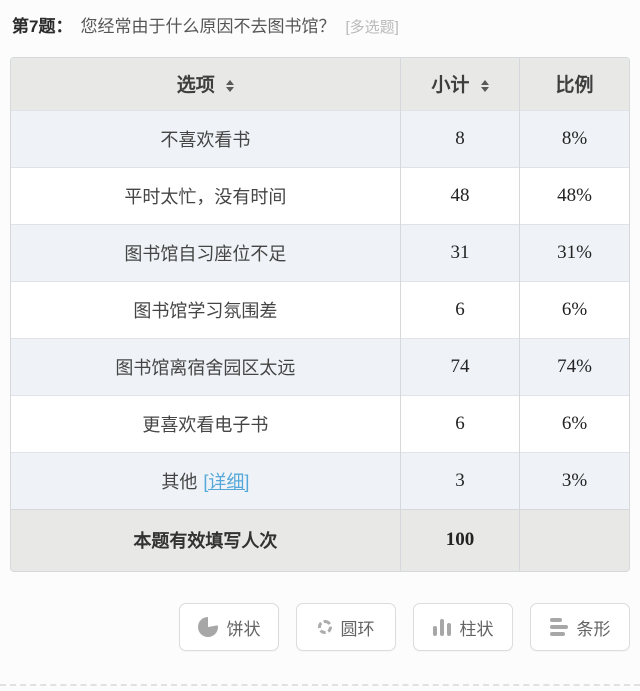 This screenshot has width=640, height=691. Describe the element at coordinates (179, 481) in the screenshot. I see `option-other-label: 其他` at that location.